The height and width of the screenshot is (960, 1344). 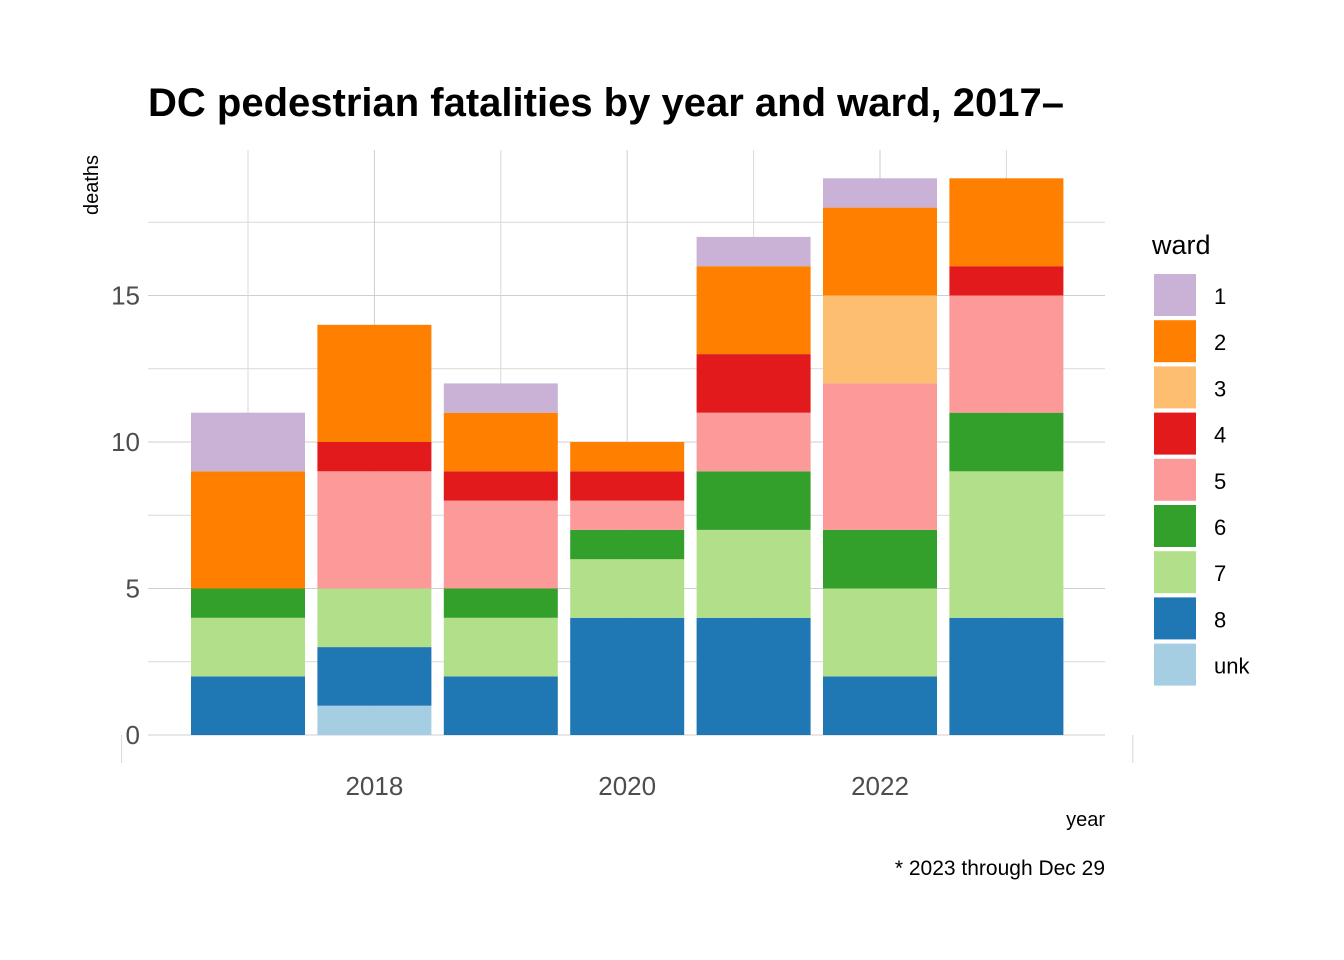 I want to click on y-tick-label: 5, so click(x=133, y=589).